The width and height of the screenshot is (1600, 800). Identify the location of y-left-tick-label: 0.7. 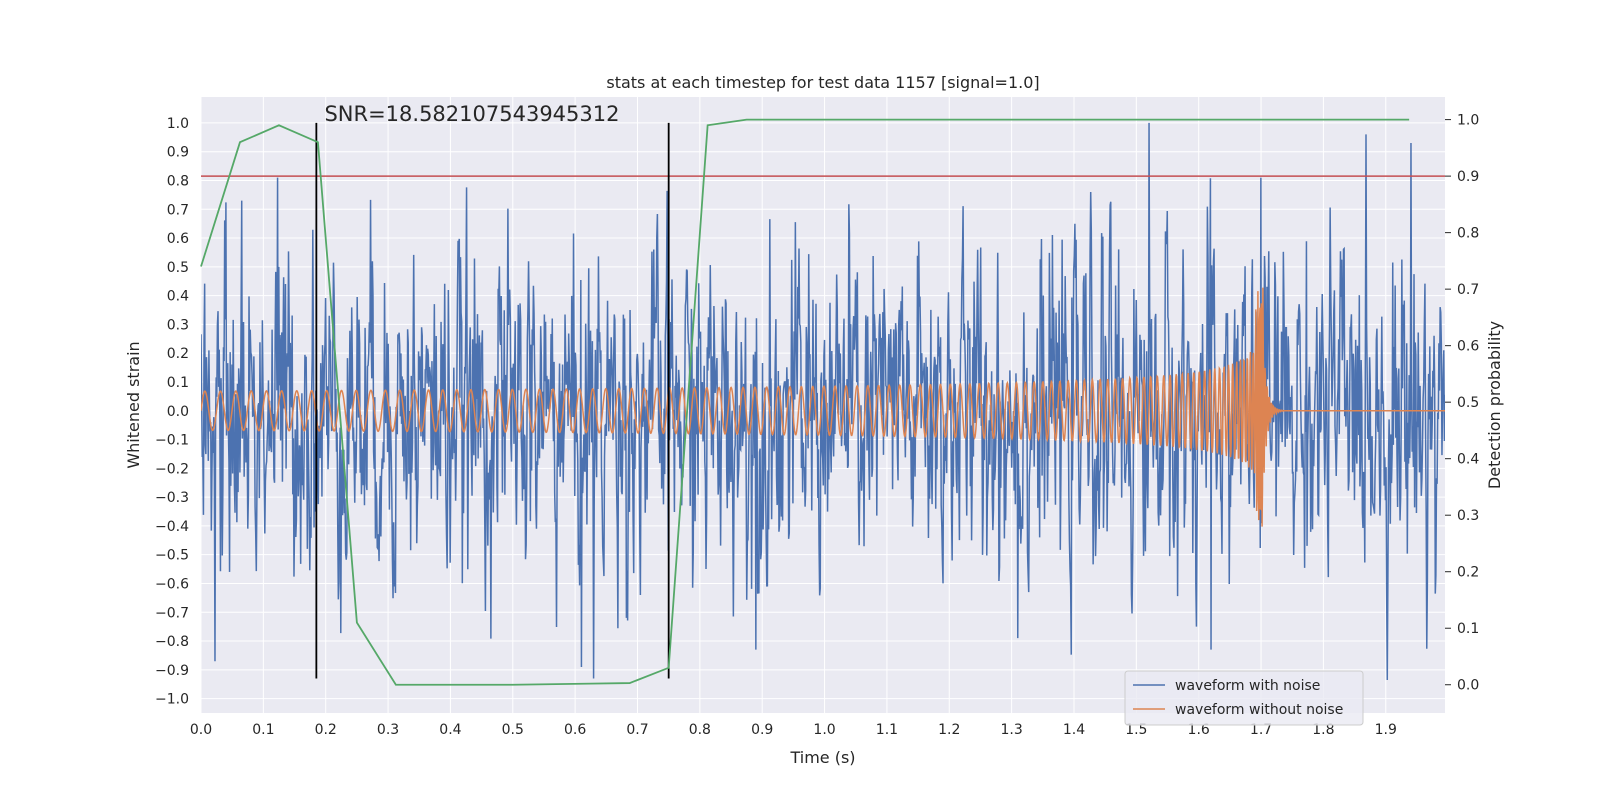
(178, 210).